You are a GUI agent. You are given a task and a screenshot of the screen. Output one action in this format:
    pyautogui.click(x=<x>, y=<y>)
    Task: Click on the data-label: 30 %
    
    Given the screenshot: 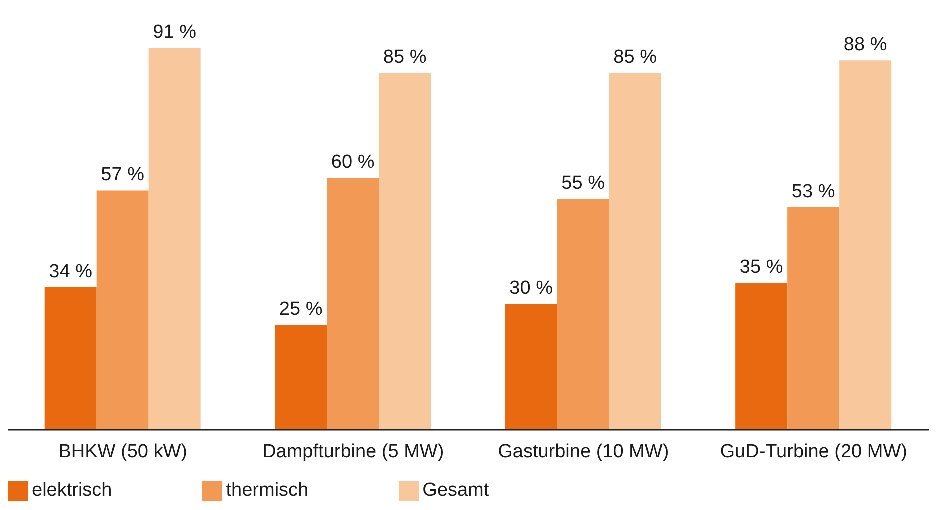 What is the action you would take?
    pyautogui.click(x=532, y=289)
    